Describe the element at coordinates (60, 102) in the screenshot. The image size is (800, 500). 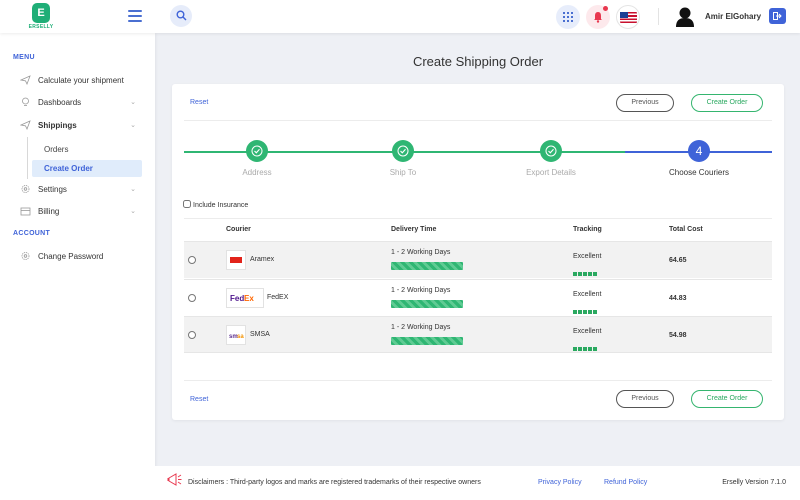
I see `sidebar-item-label: Dashboards` at that location.